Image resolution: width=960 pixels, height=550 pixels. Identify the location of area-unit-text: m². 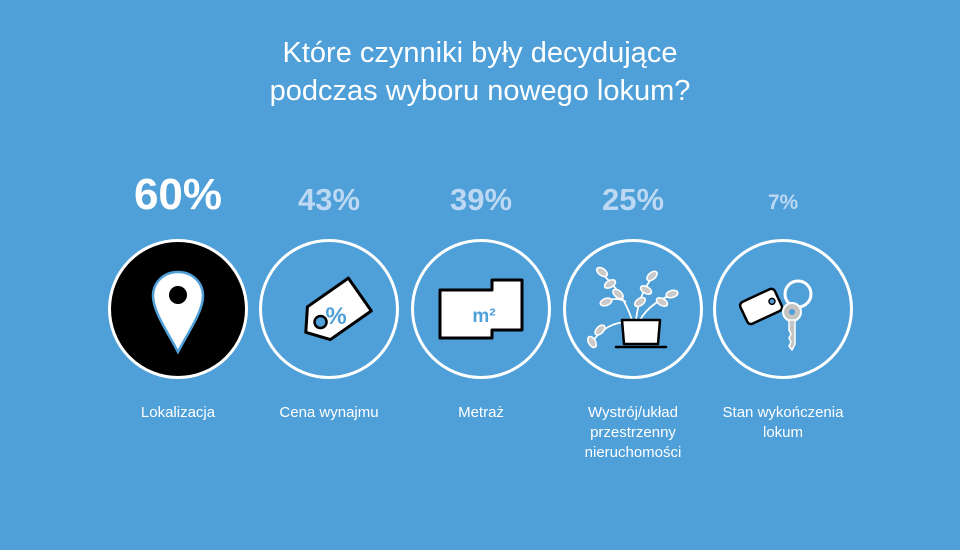
(483, 316).